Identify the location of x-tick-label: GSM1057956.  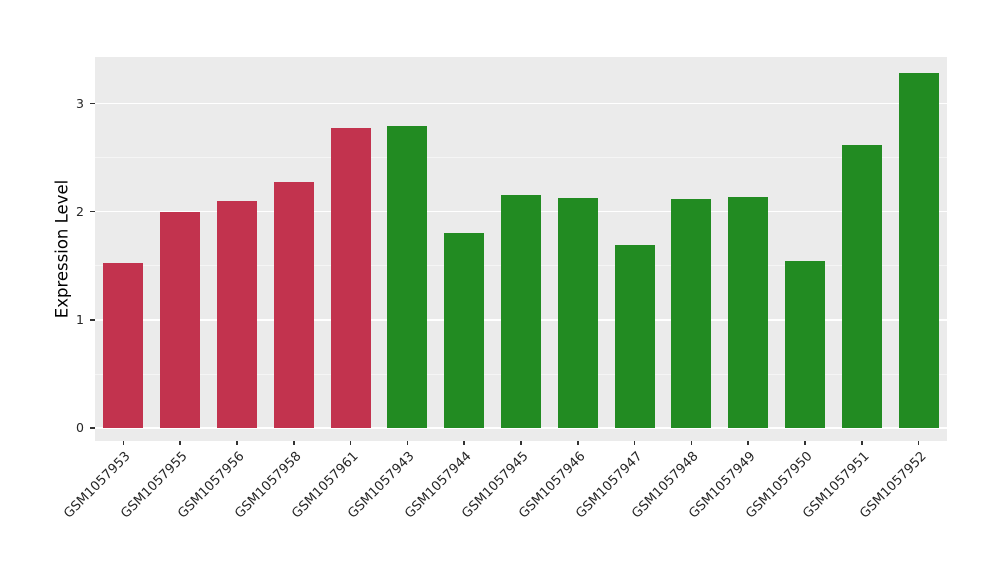
(211, 485).